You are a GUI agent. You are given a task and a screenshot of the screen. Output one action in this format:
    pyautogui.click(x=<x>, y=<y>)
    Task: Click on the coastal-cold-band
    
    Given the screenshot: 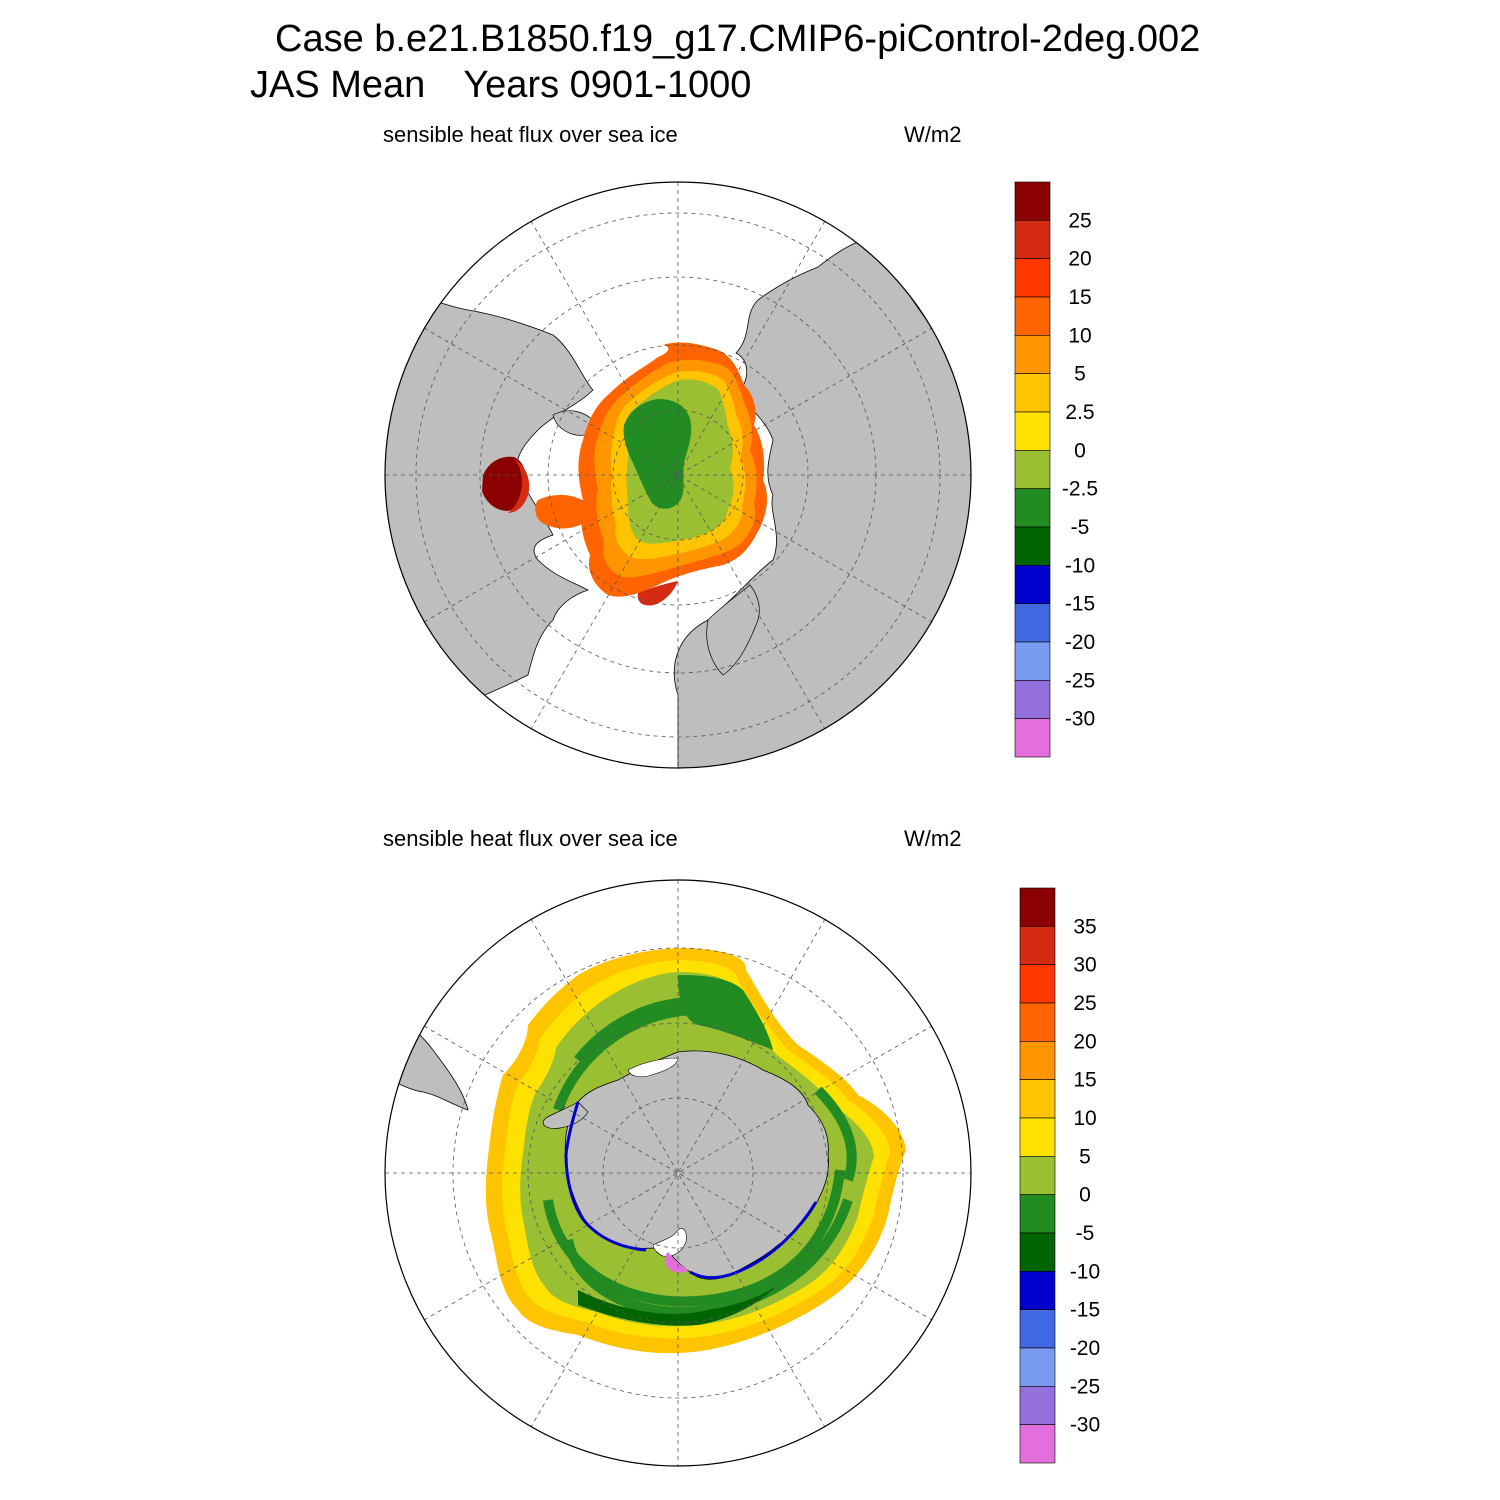 What is the action you would take?
    pyautogui.click(x=691, y=1190)
    